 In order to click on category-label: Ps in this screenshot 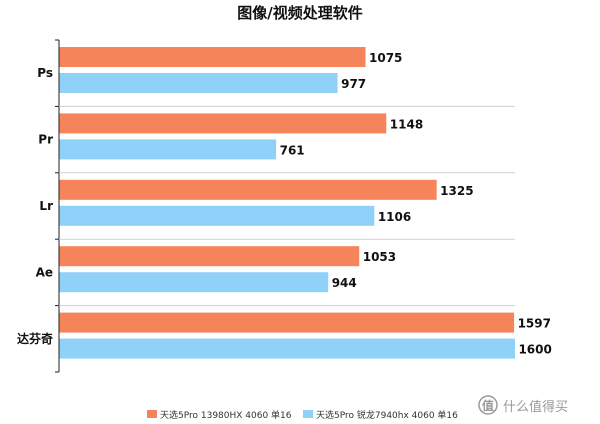, I will do `click(45, 73)`.